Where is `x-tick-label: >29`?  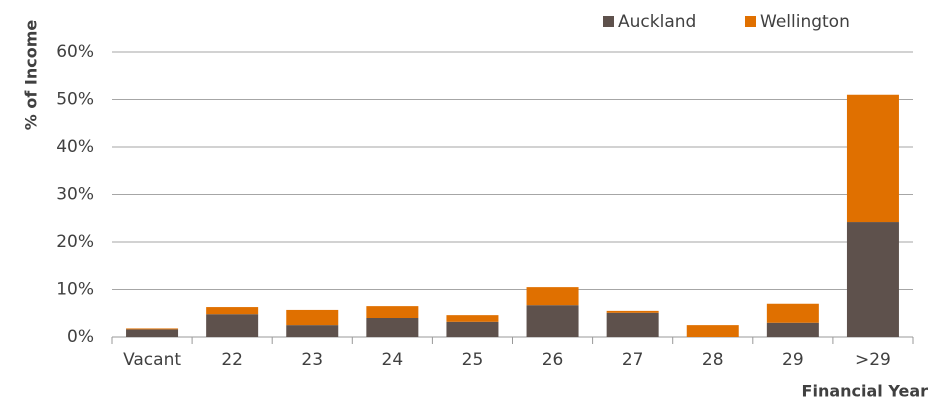
x-tick-label: >29 is located at coordinates (873, 360).